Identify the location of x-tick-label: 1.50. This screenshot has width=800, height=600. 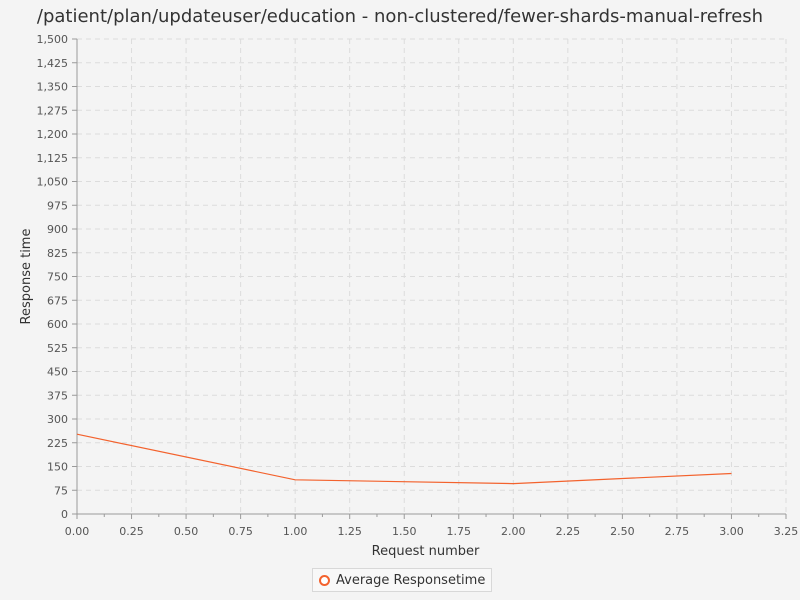
(404, 531).